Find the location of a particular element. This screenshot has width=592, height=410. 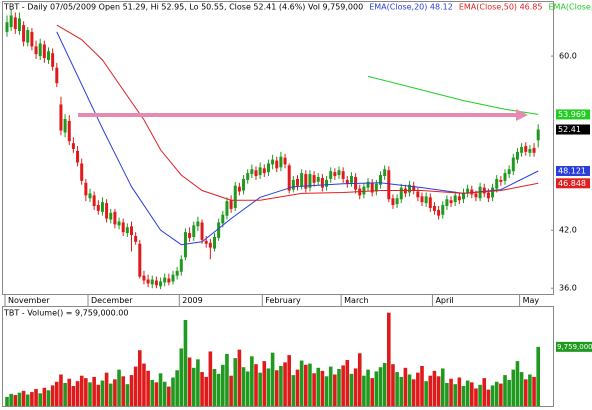

ema-last-label: 53.969 is located at coordinates (572, 114).